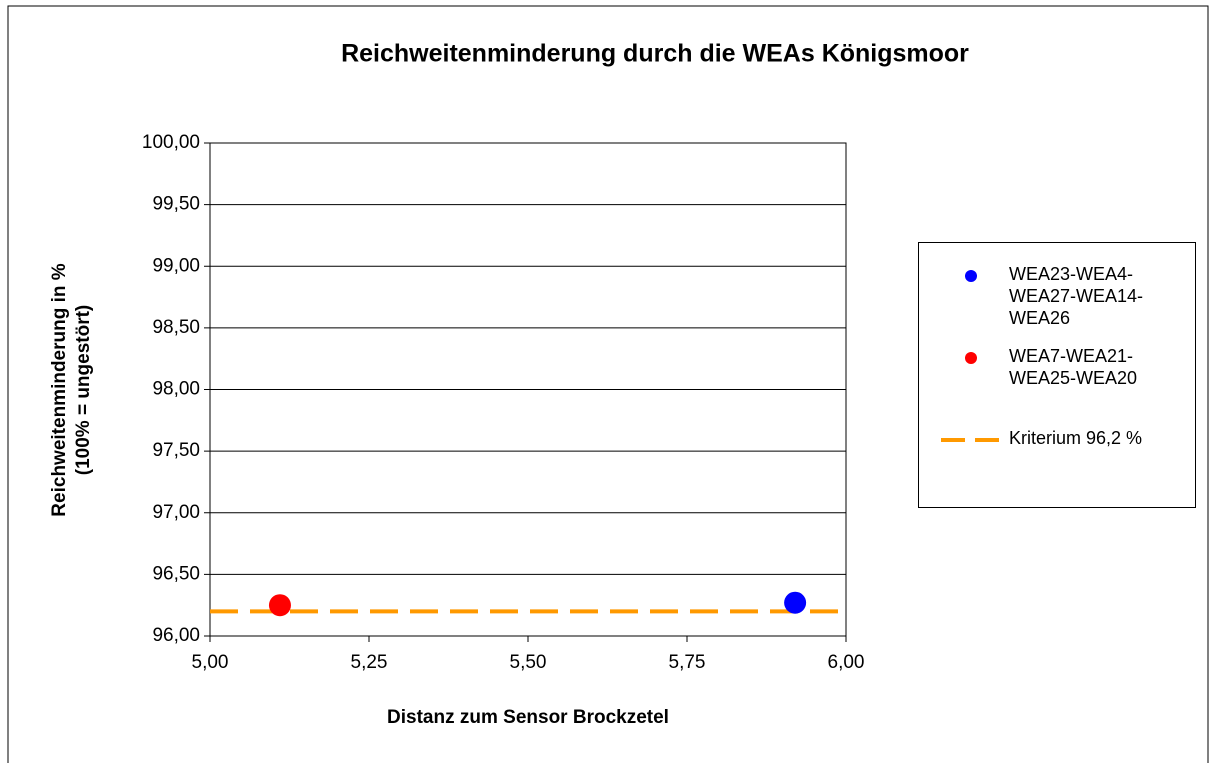 The width and height of the screenshot is (1212, 763). Describe the element at coordinates (176, 635) in the screenshot. I see `y-tick-label: 96,00` at that location.